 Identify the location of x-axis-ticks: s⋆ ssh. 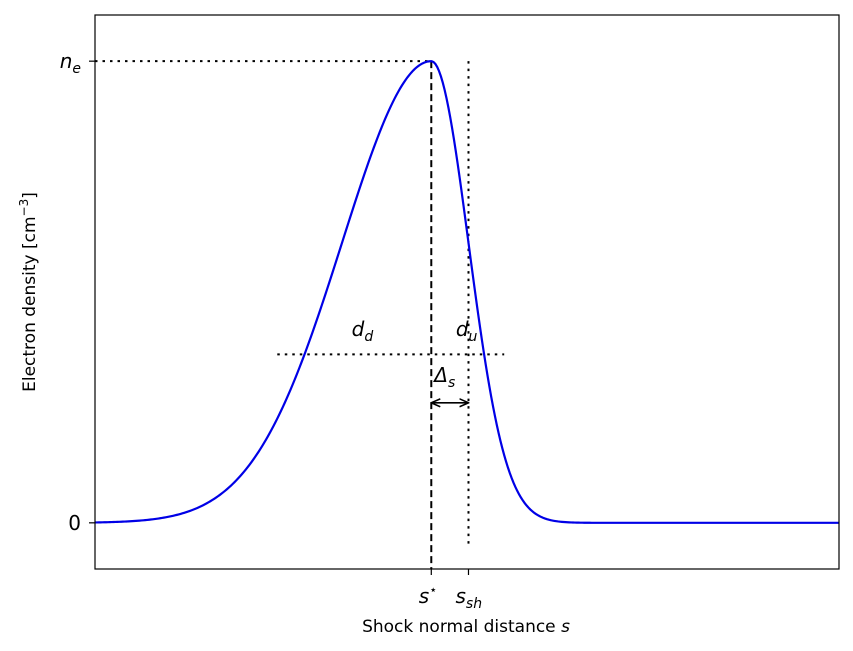
(450, 590).